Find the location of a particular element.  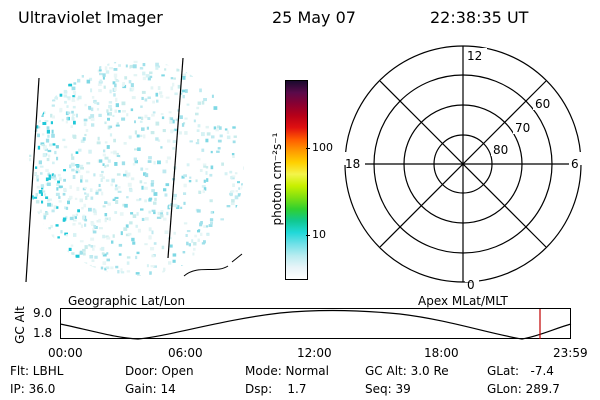

instrument-title: Ultraviolet Imager is located at coordinates (90, 17).